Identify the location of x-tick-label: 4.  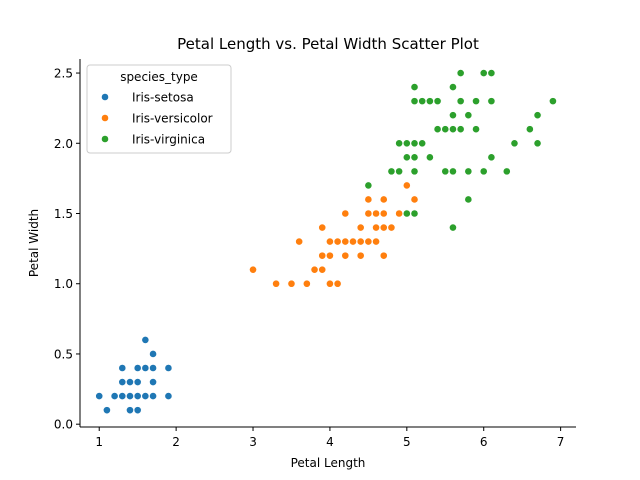
(330, 442).